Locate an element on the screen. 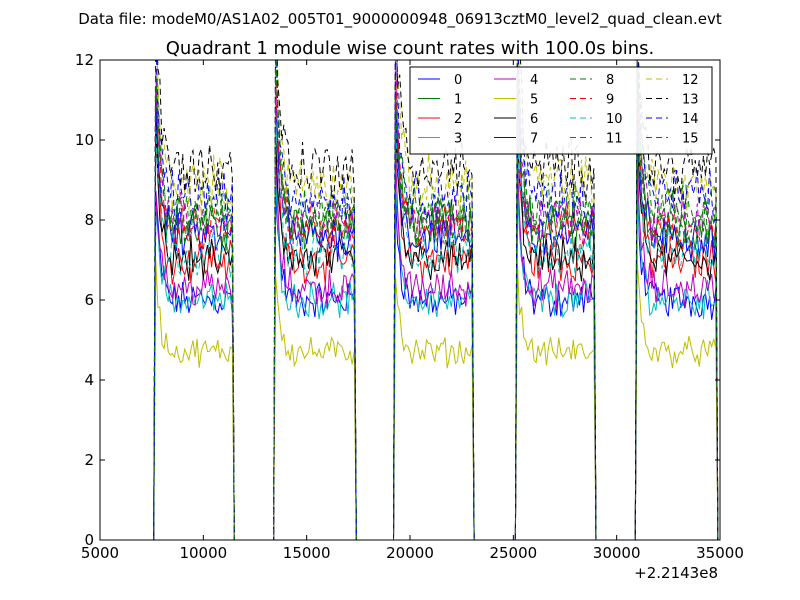 The image size is (800, 600). legend-label-5: 5 is located at coordinates (534, 100).